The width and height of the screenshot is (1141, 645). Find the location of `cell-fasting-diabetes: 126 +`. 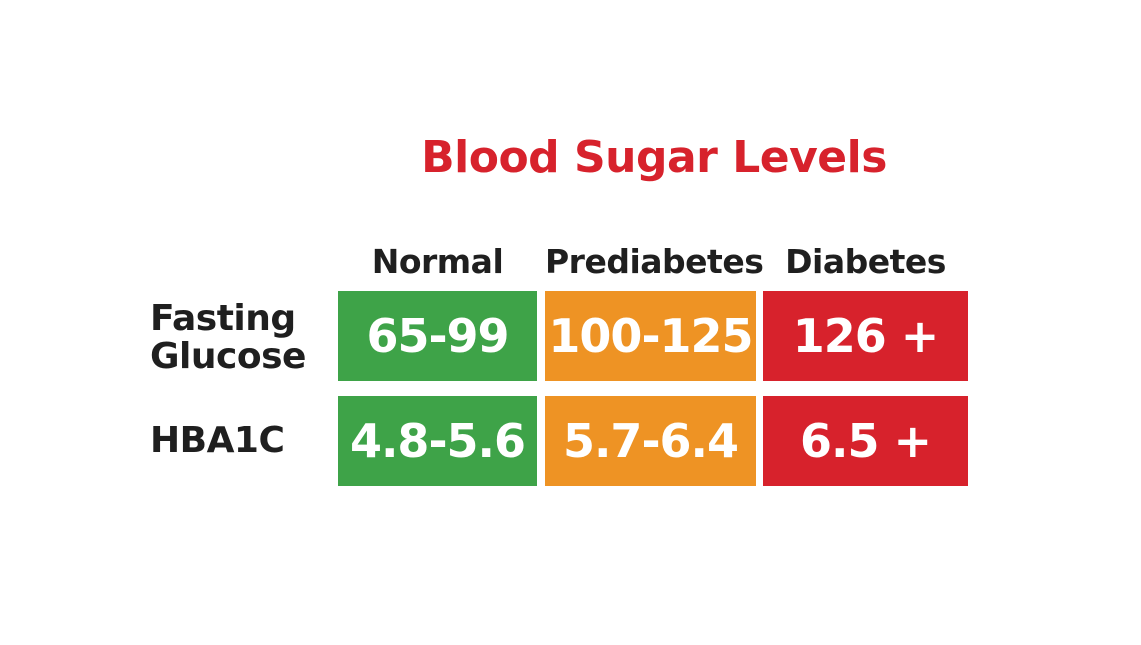

cell-fasting-diabetes: 126 + is located at coordinates (865, 336).